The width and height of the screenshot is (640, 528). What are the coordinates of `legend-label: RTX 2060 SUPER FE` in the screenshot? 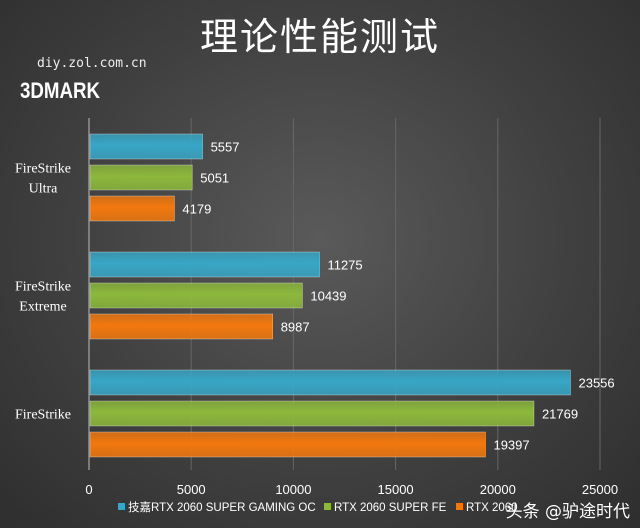 It's located at (390, 508).